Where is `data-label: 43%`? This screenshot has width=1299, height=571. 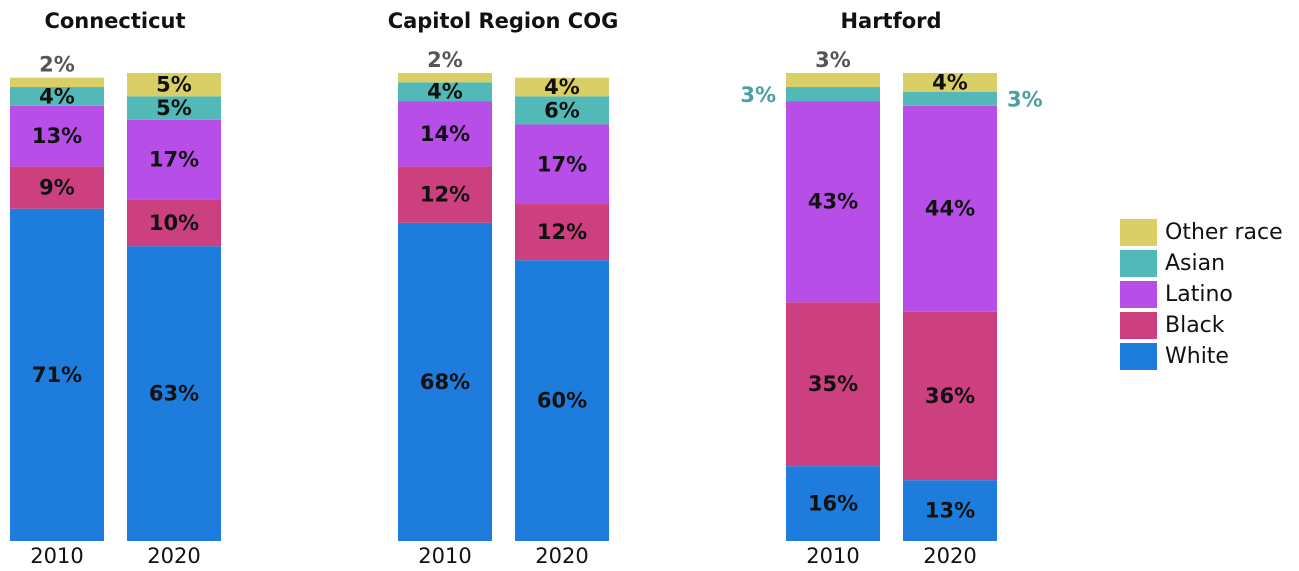
data-label: 43% is located at coordinates (833, 202).